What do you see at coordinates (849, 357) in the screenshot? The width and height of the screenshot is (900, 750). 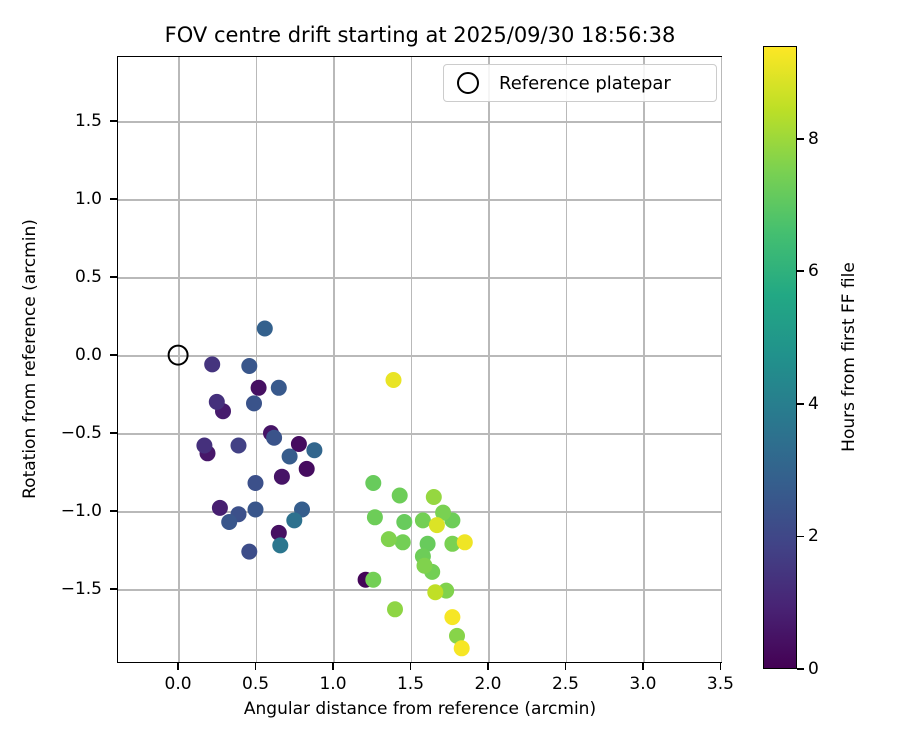 I see `colorbar-label: Hours from first FF file` at bounding box center [849, 357].